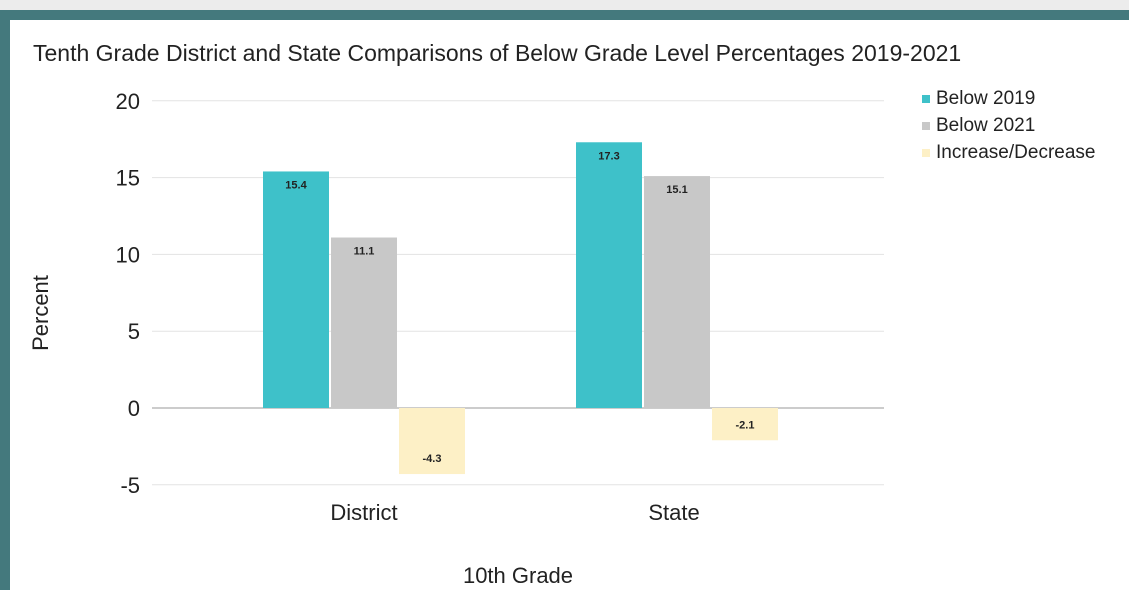 The width and height of the screenshot is (1129, 590). I want to click on y-tick-label: 20, so click(128, 101).